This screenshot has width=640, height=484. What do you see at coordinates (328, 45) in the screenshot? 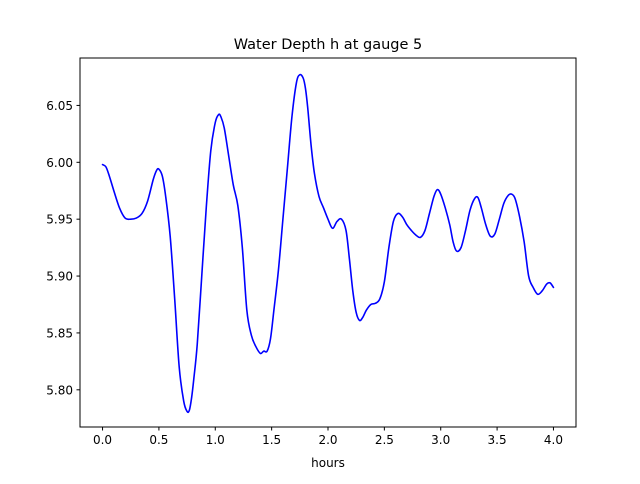
I see `chart-title: Water Depth h at gauge 5` at bounding box center [328, 45].